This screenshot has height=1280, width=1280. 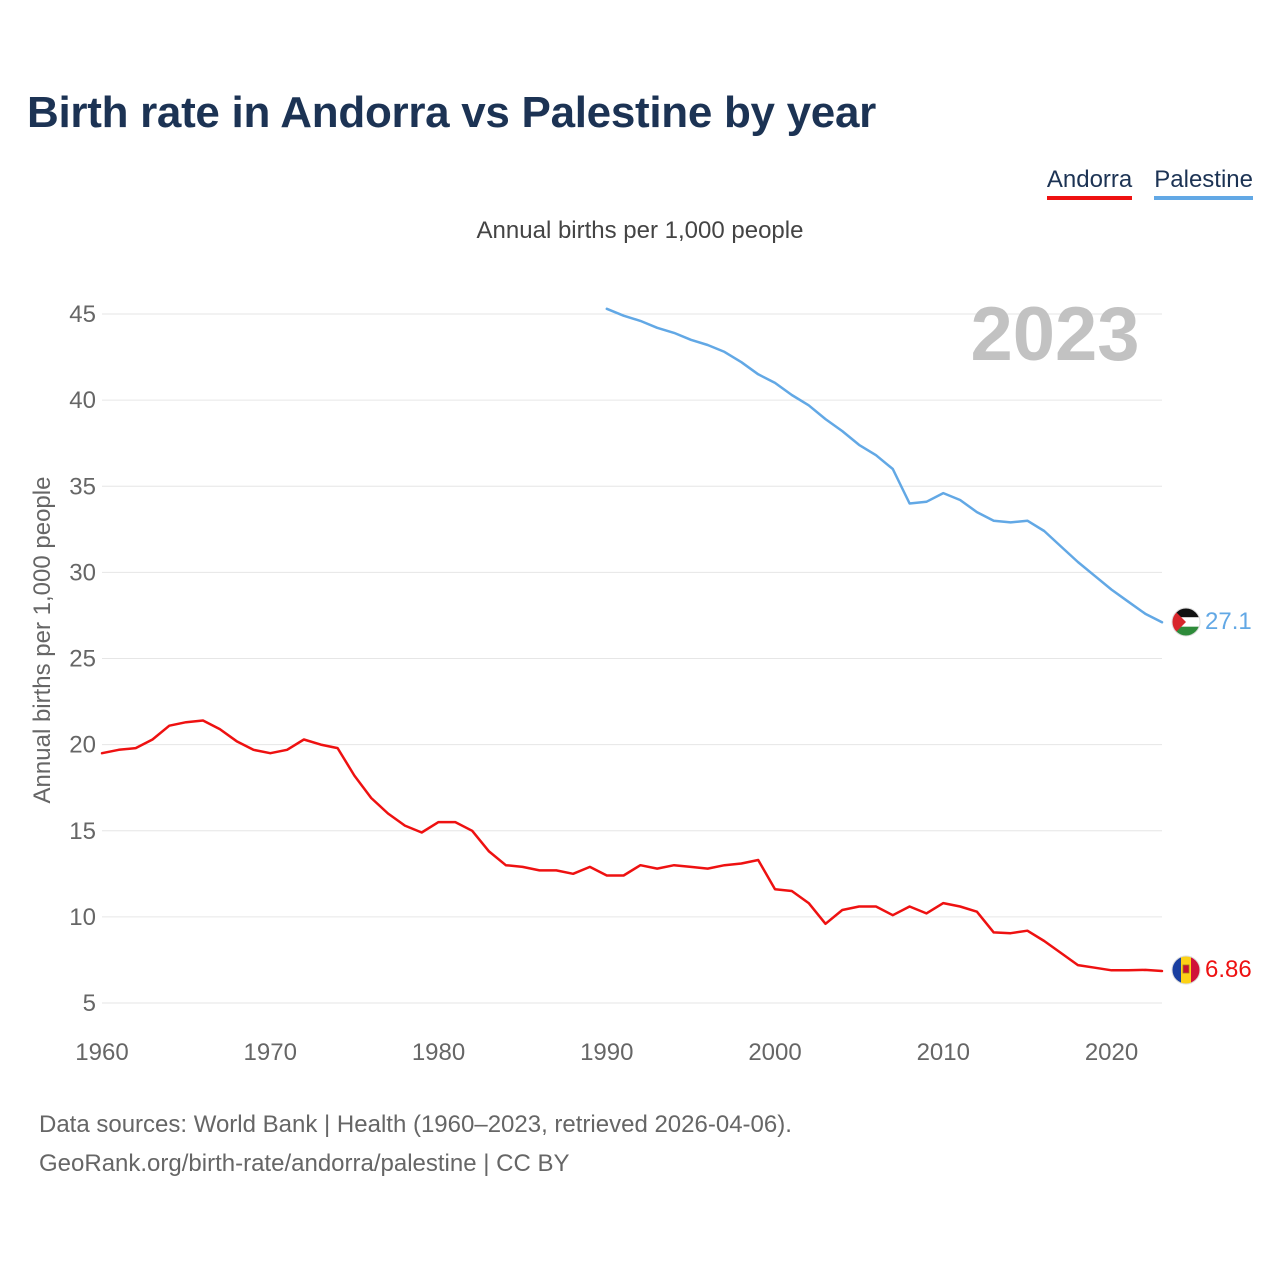 I want to click on y-tick-label: 5, so click(x=89, y=1003).